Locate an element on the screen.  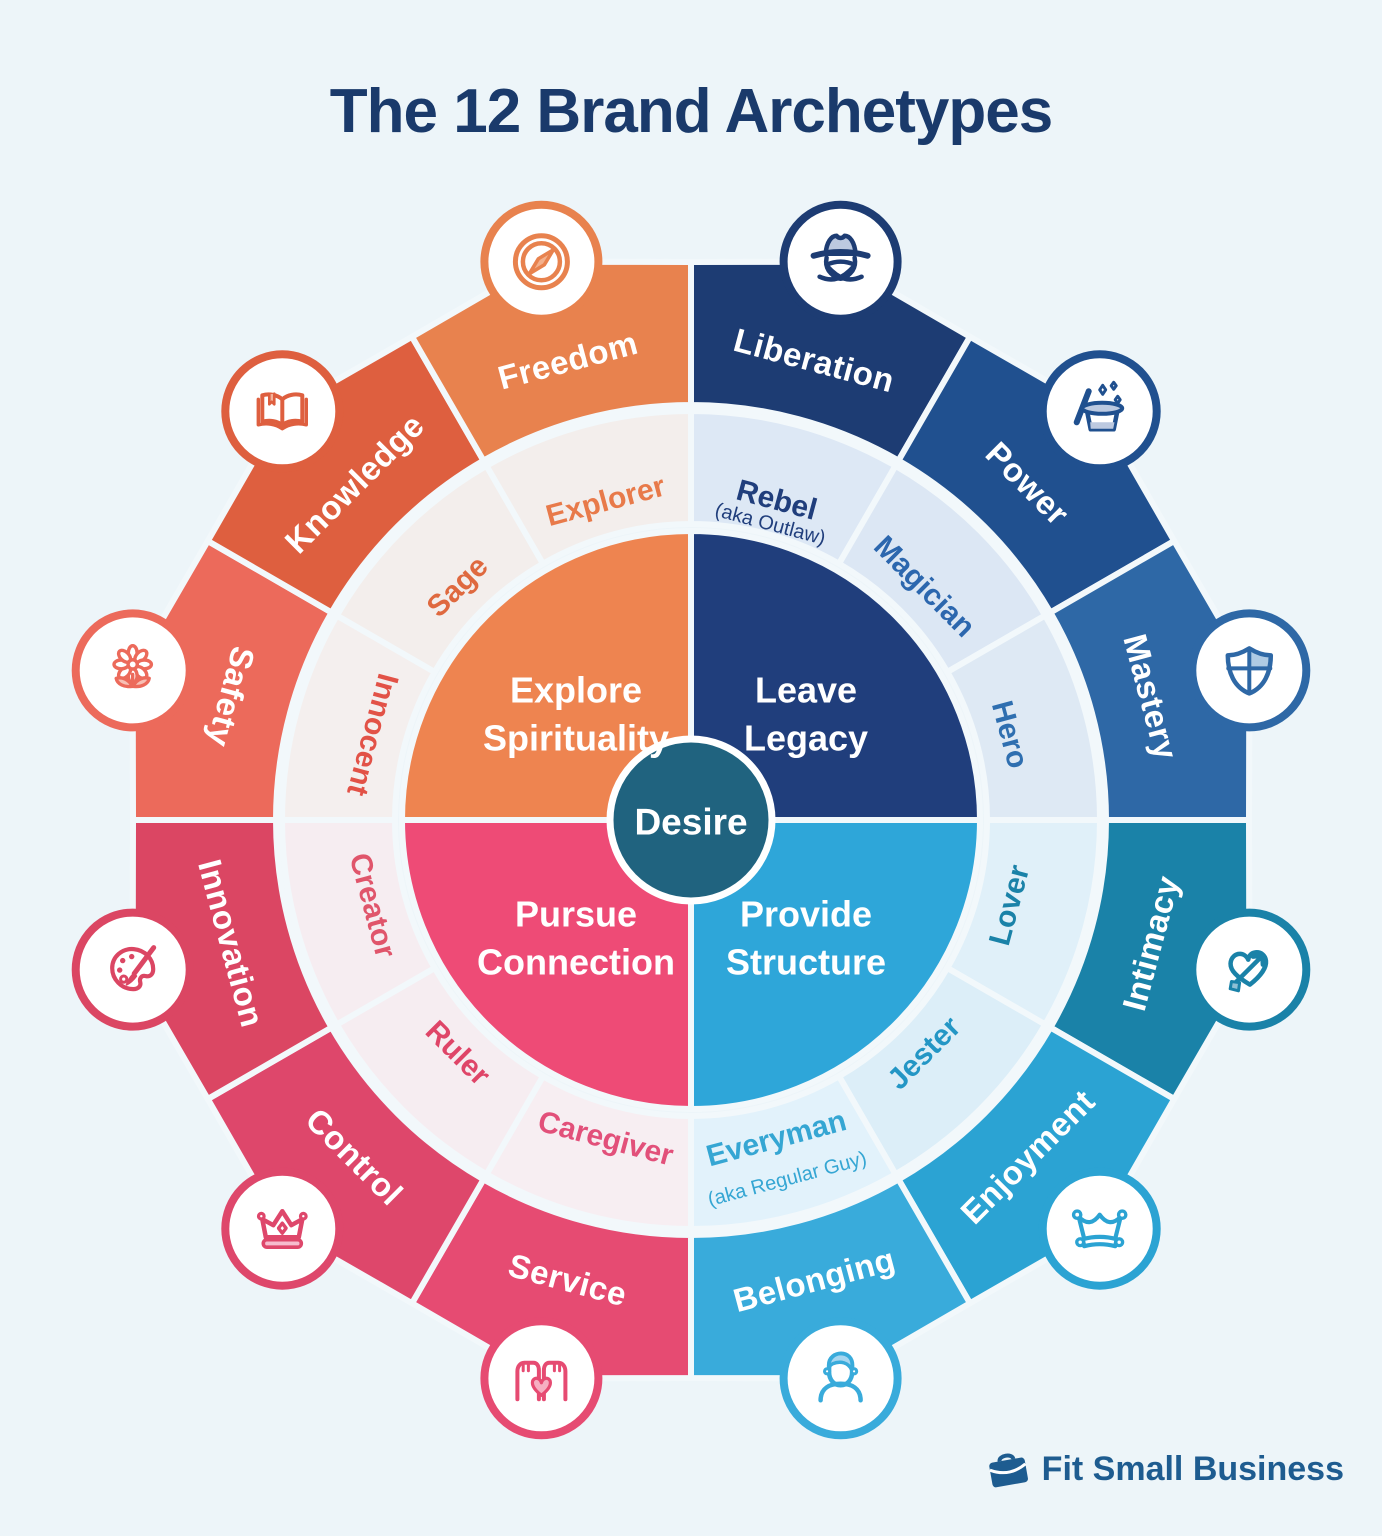
compass-icon is located at coordinates (541, 261).